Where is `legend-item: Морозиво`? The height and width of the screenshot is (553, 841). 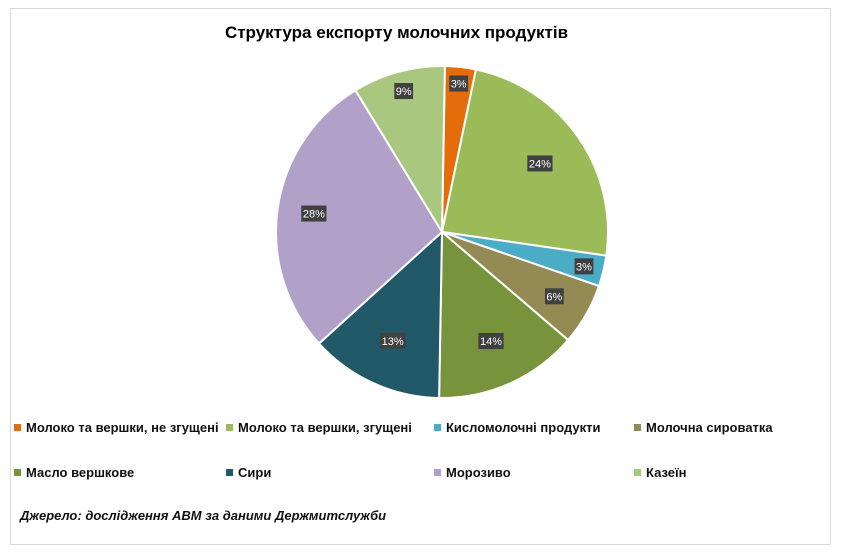
legend-item: Морозиво is located at coordinates (472, 472).